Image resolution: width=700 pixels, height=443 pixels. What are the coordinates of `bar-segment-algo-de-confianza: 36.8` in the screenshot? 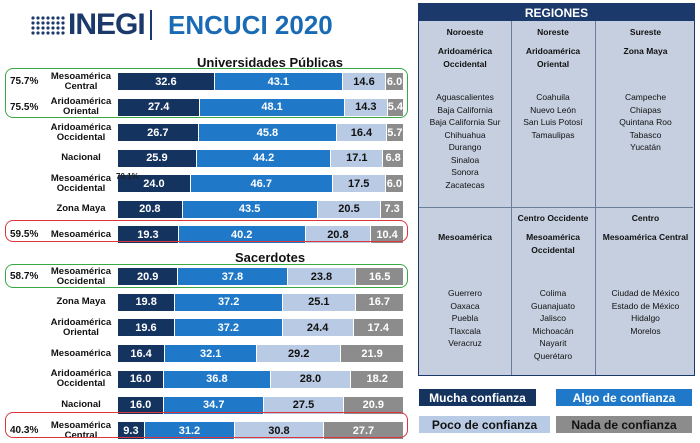 It's located at (217, 379).